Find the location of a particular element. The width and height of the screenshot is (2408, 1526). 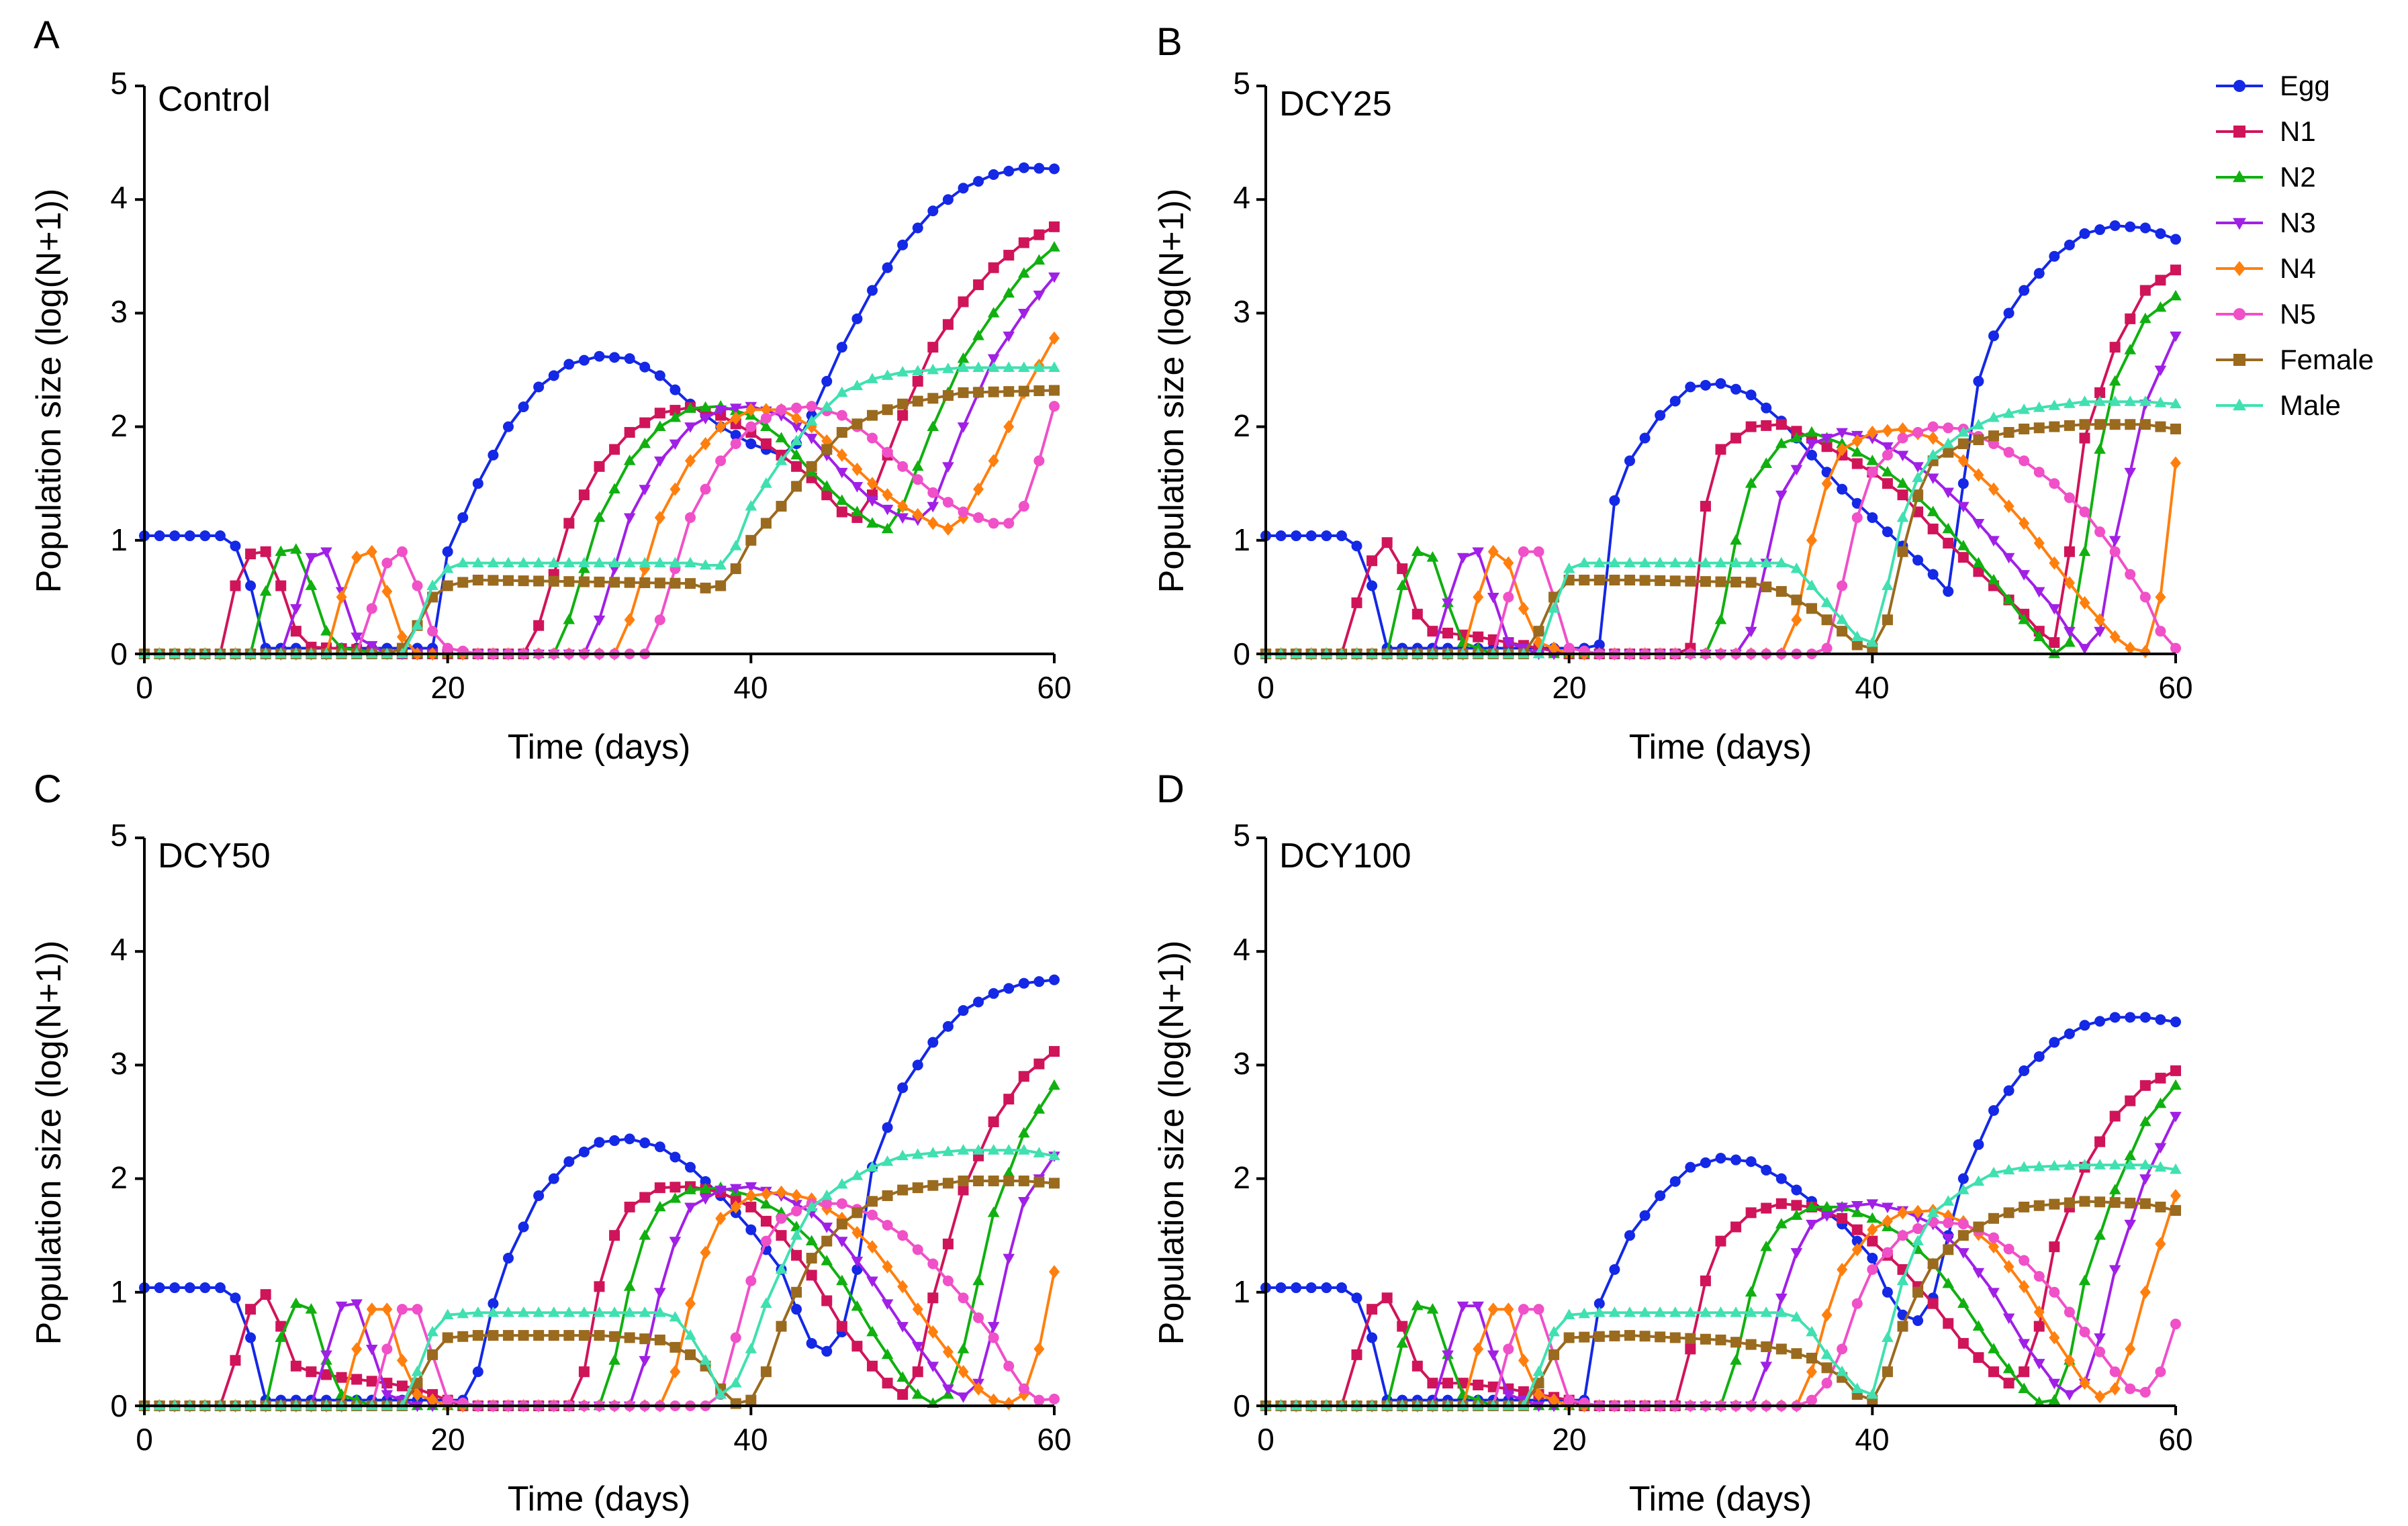

series-n2 is located at coordinates (599, 1245).